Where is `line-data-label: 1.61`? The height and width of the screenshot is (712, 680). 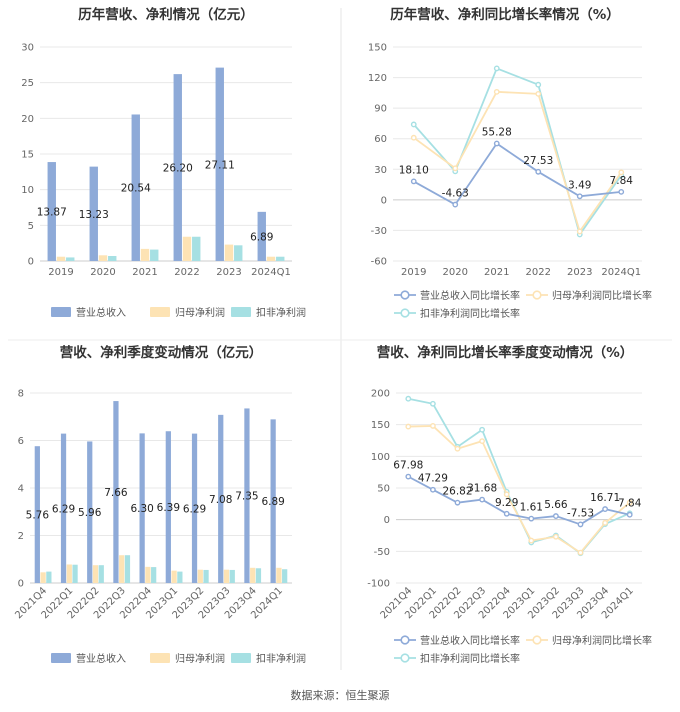 line-data-label: 1.61 is located at coordinates (531, 508).